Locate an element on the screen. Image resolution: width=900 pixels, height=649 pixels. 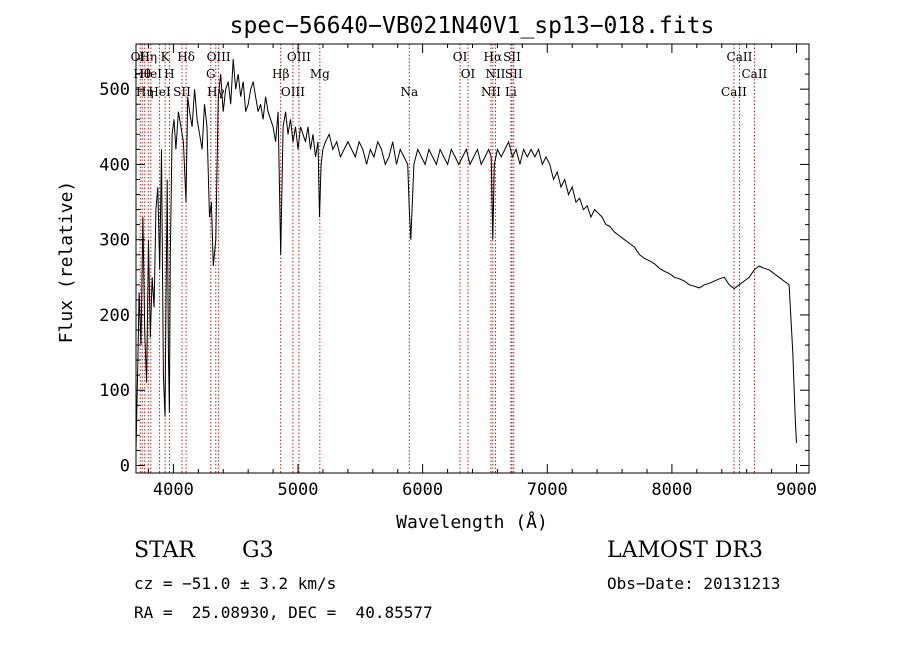
y-axis-label: Flux (relative) is located at coordinates (66, 262).